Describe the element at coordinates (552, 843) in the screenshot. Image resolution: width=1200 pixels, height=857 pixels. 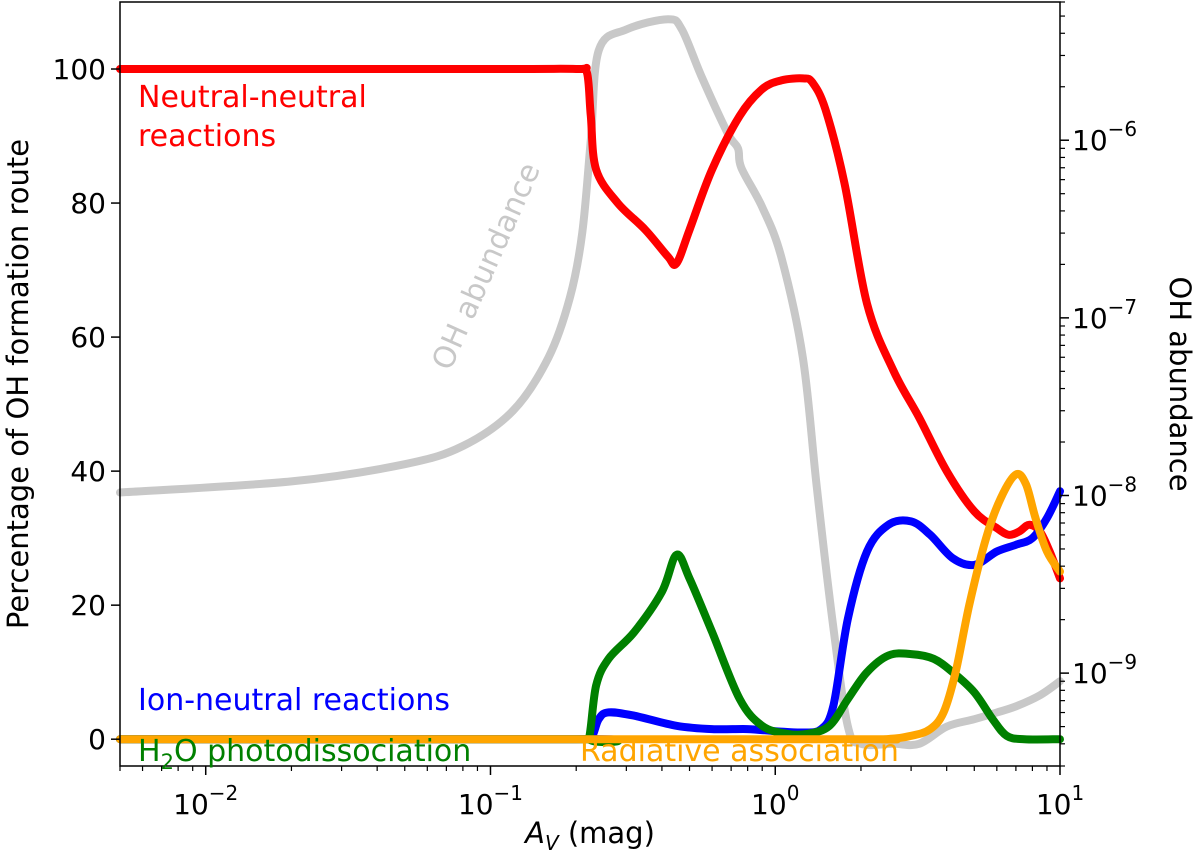
I see `x-axis-title-sub: V` at that location.